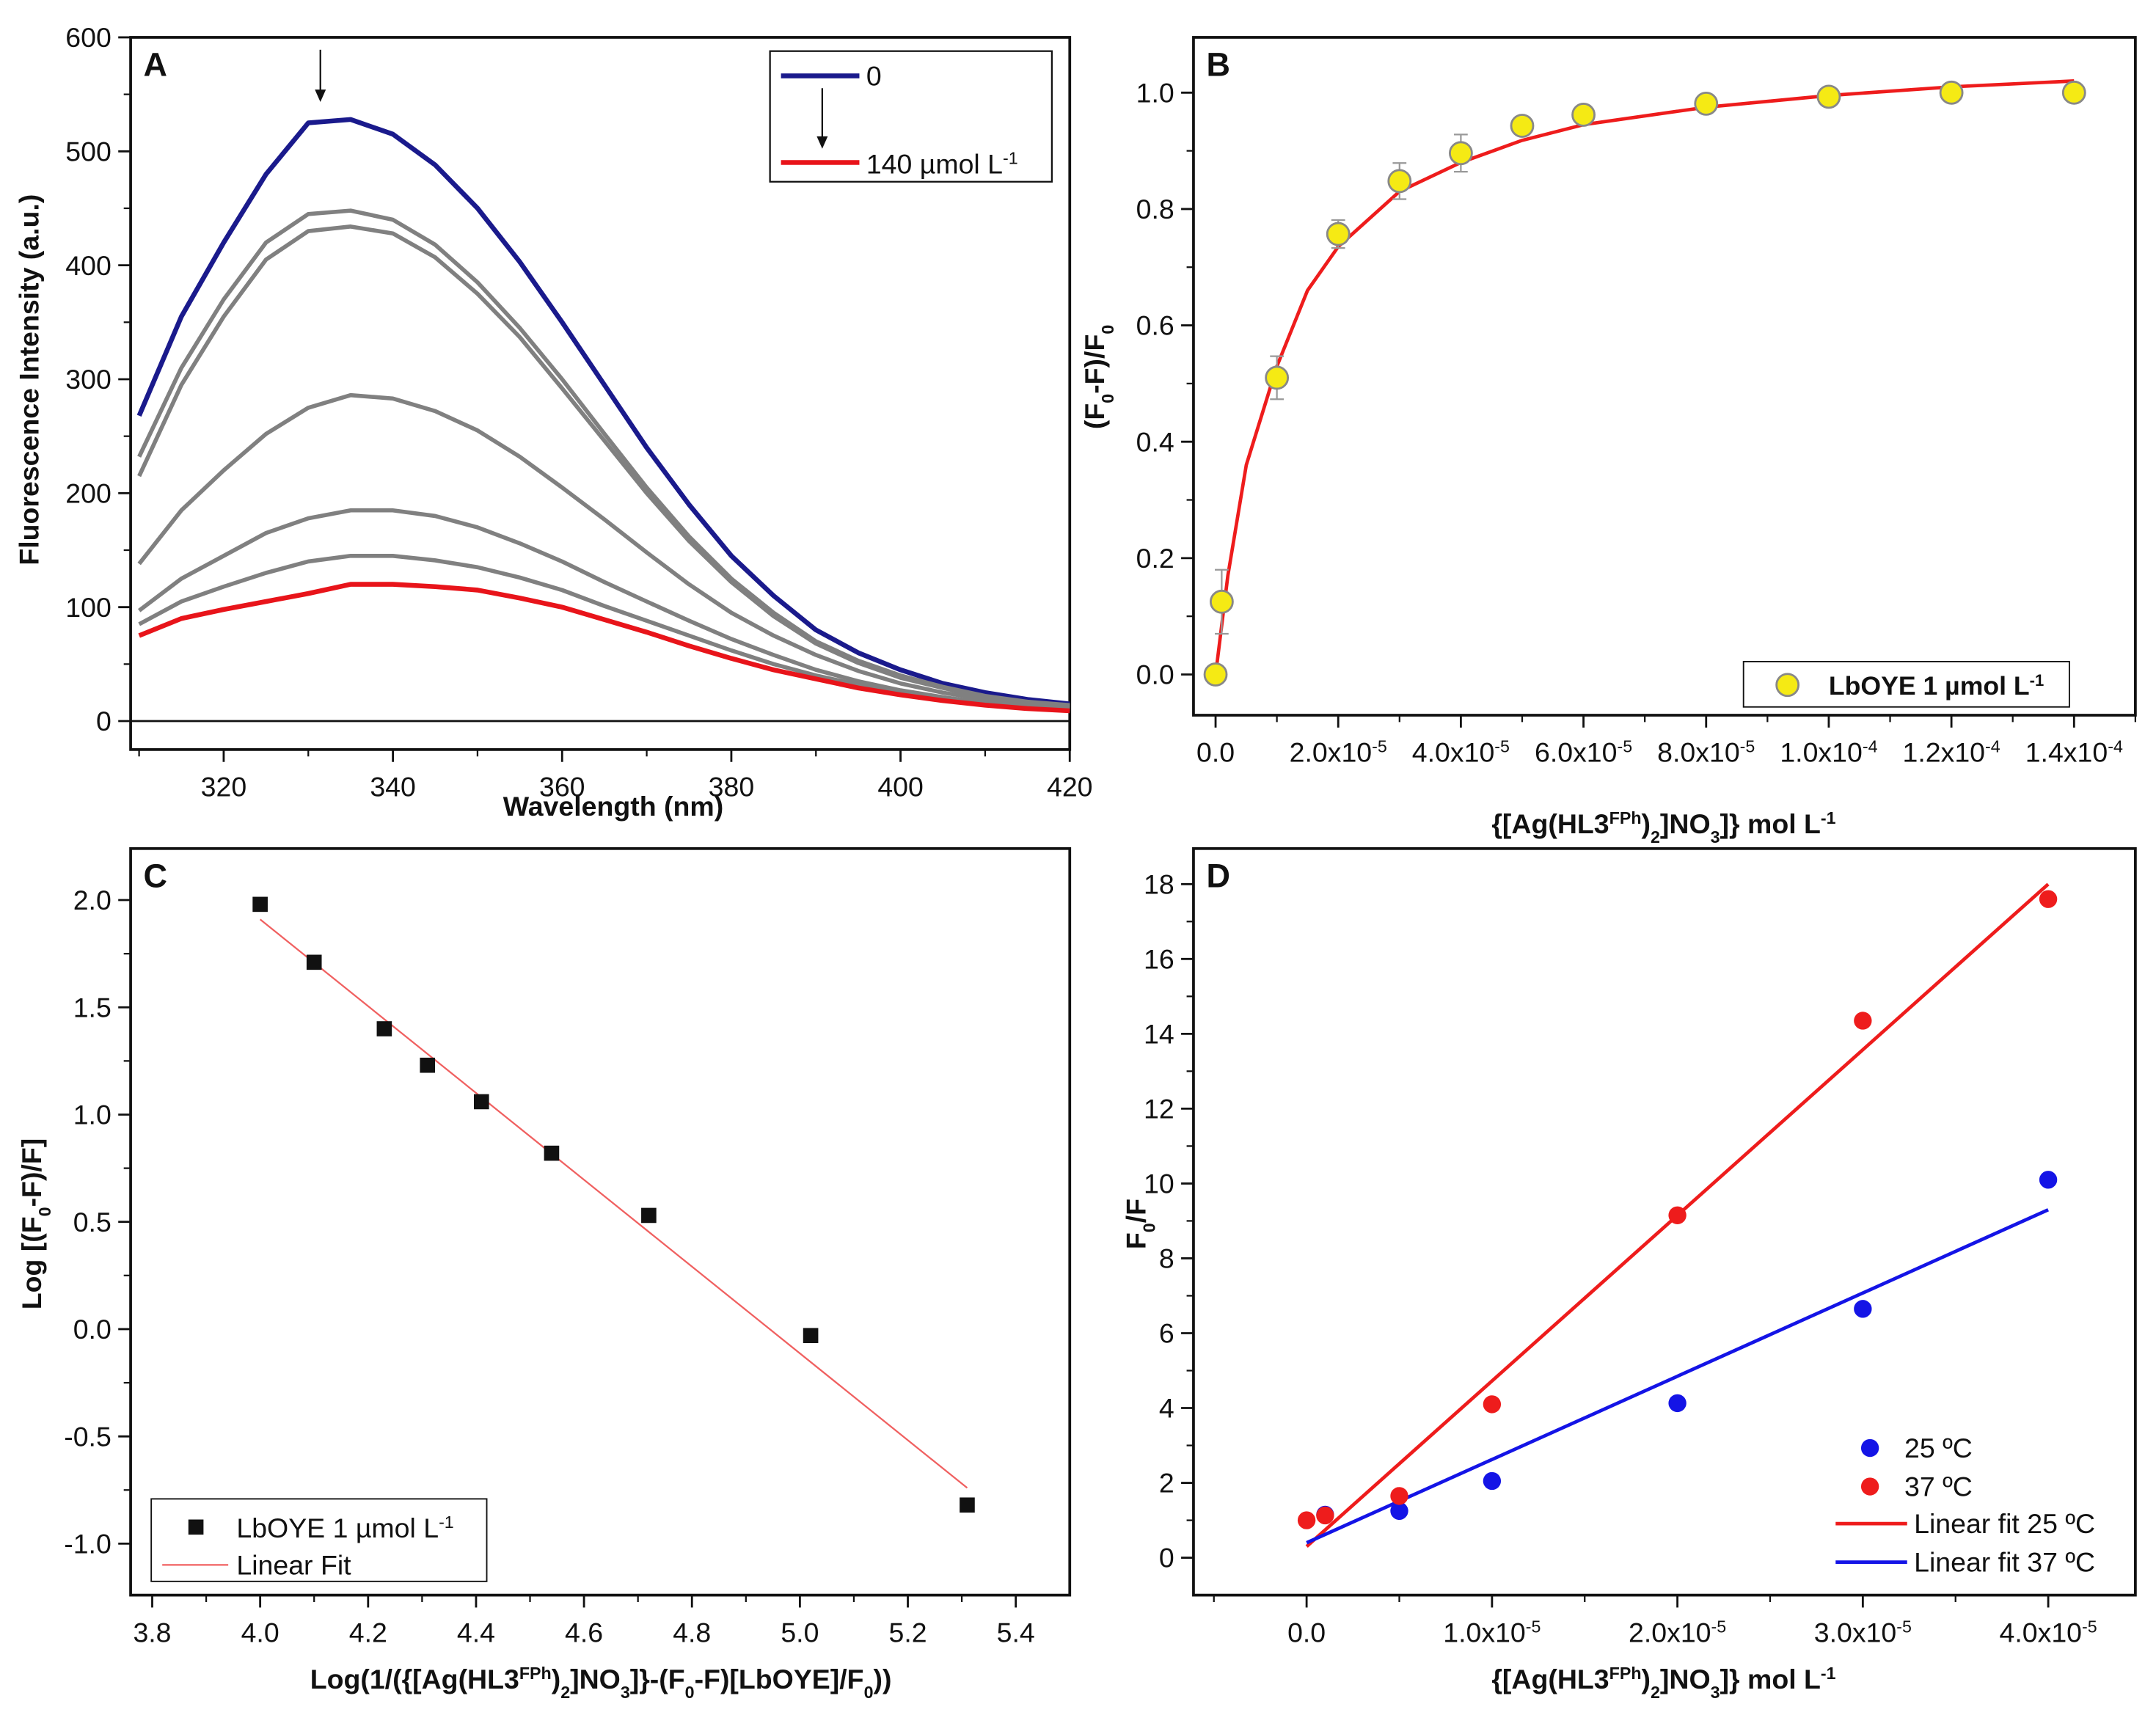 The height and width of the screenshot is (1726, 2156). Describe the element at coordinates (1159, 884) in the screenshot. I see `y-tick-label: 18` at that location.